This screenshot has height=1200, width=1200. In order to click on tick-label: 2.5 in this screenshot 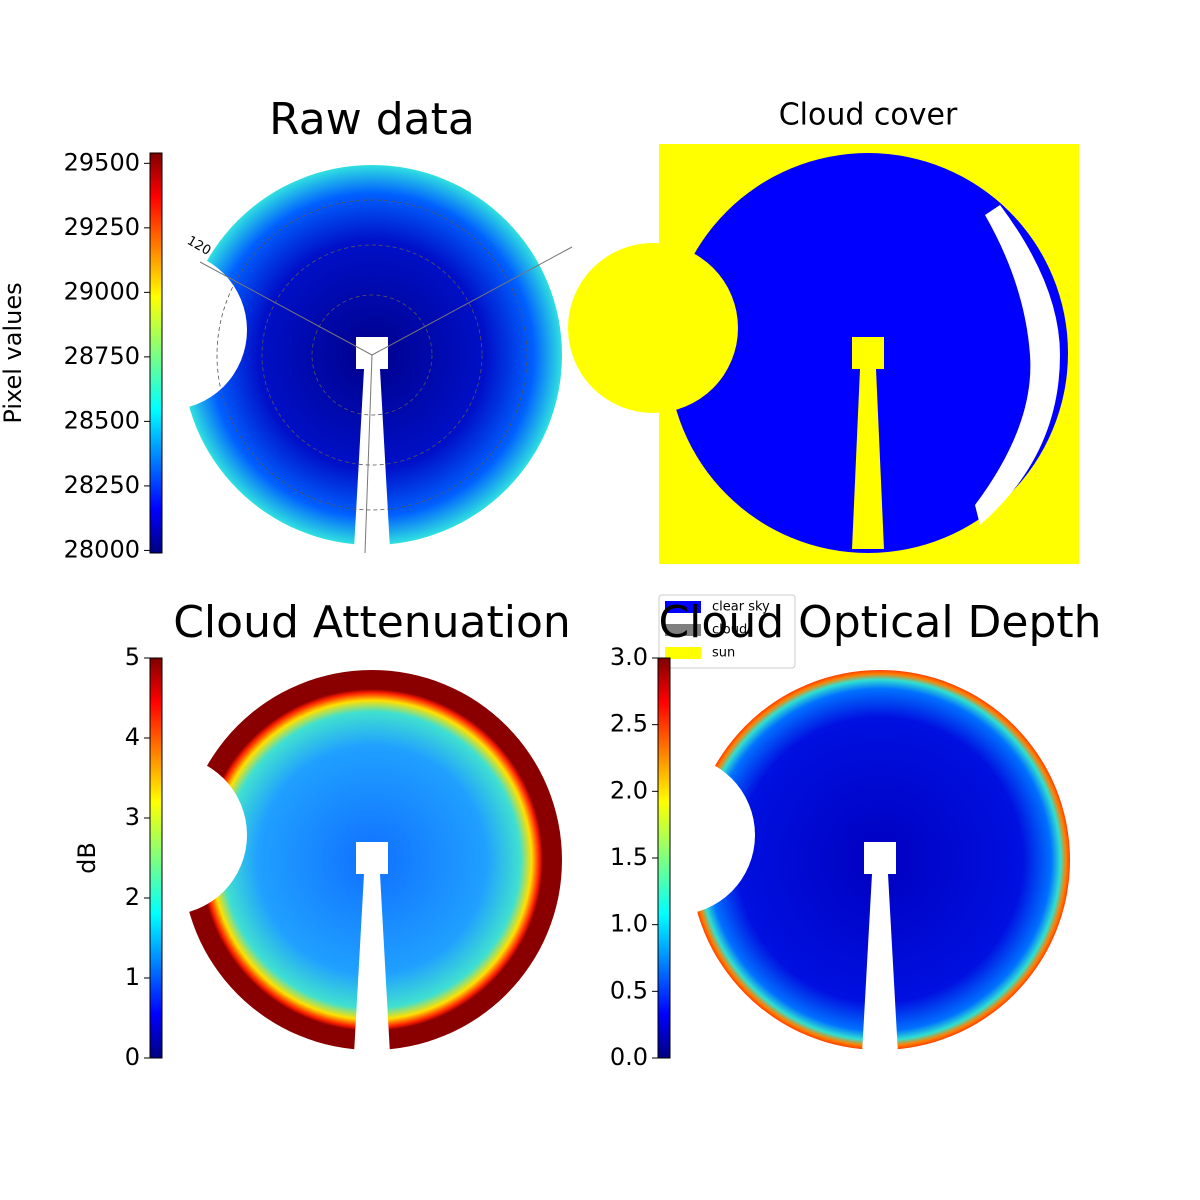, I will do `click(629, 724)`.